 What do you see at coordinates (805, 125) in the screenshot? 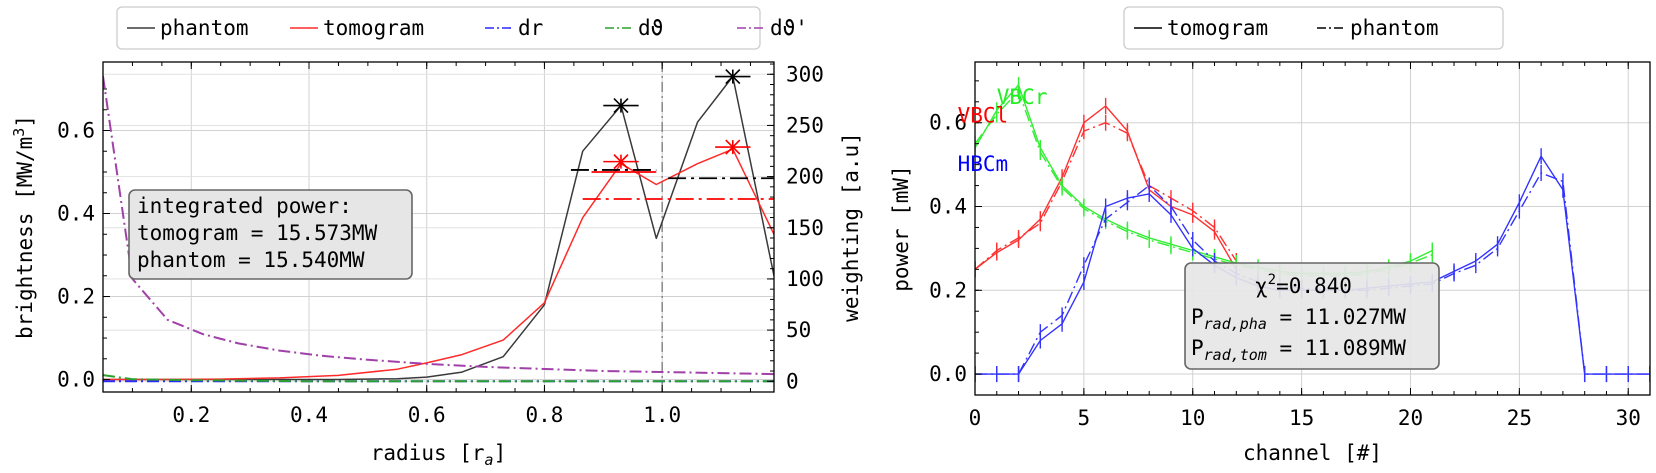
I see `left-y2tick-label: 250` at bounding box center [805, 125].